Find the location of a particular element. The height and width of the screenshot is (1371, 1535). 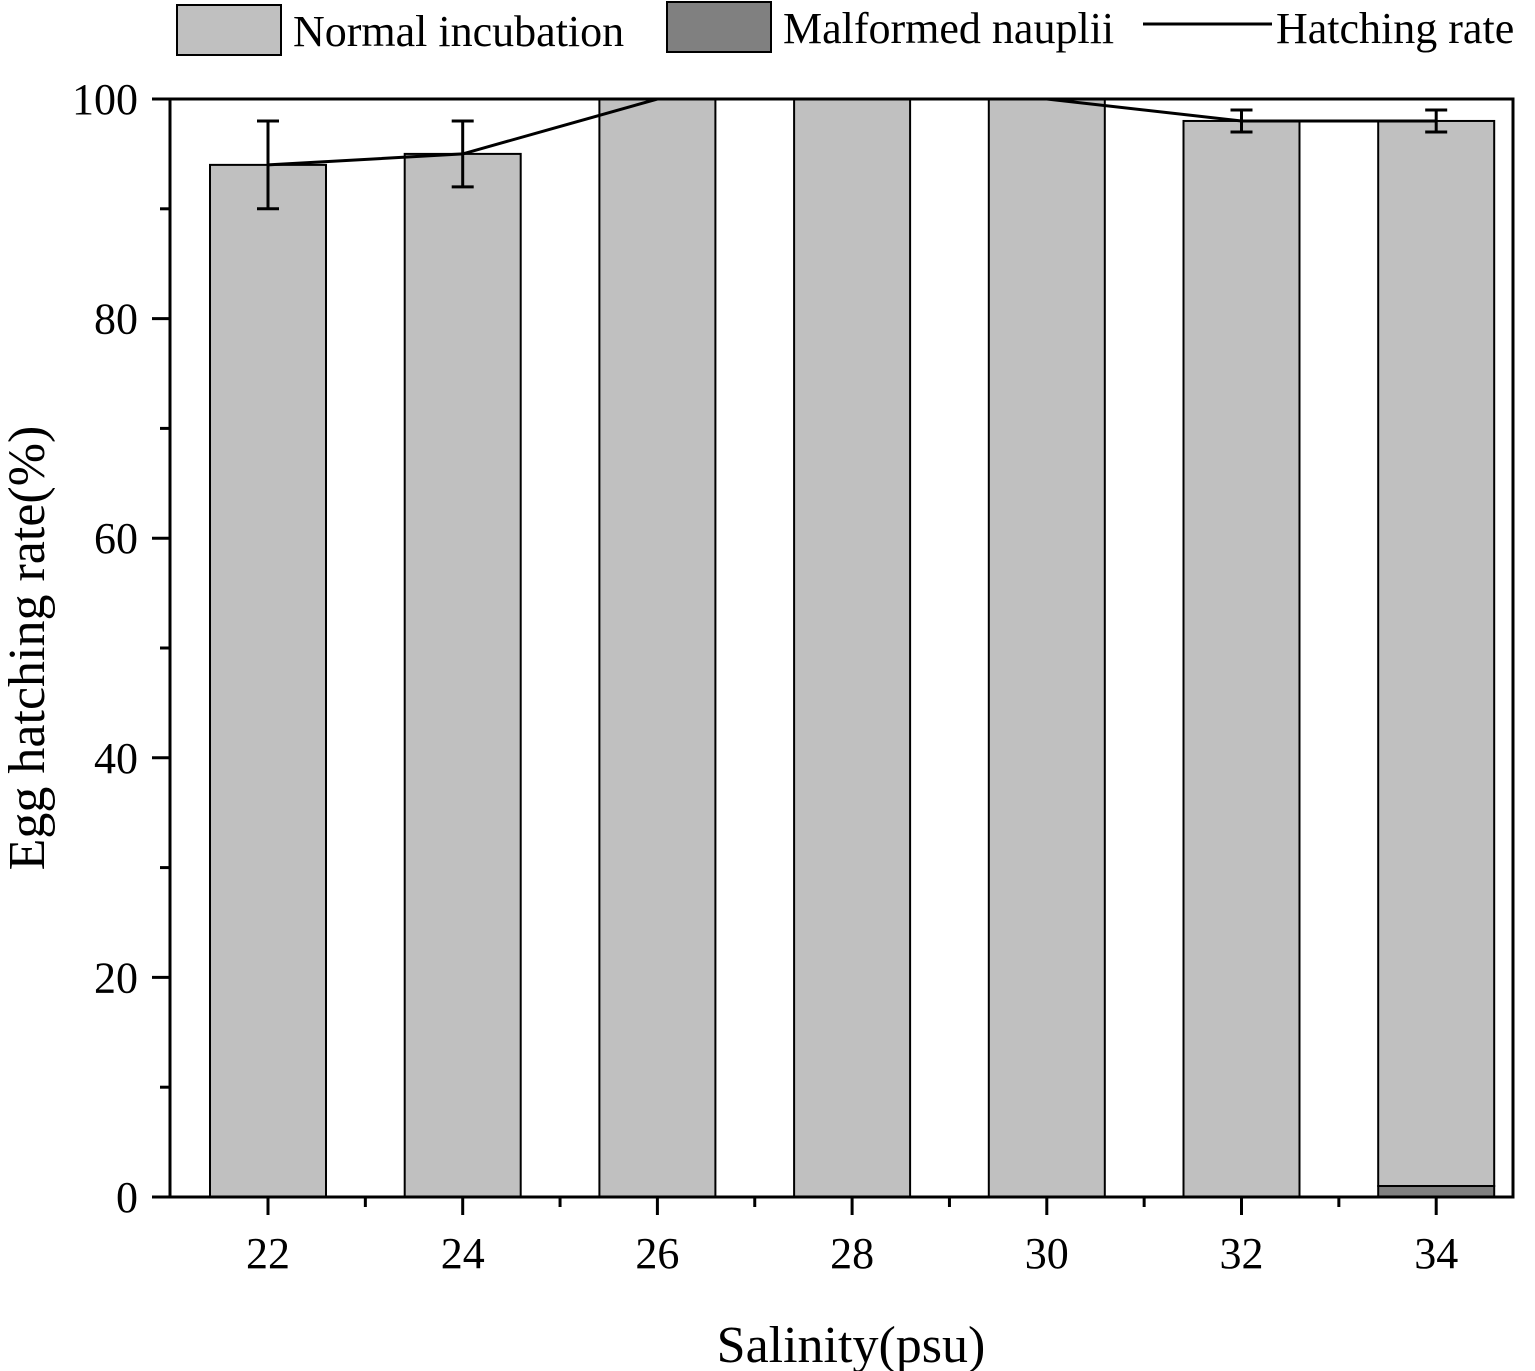

x-tick-label: 24 is located at coordinates (463, 1253).